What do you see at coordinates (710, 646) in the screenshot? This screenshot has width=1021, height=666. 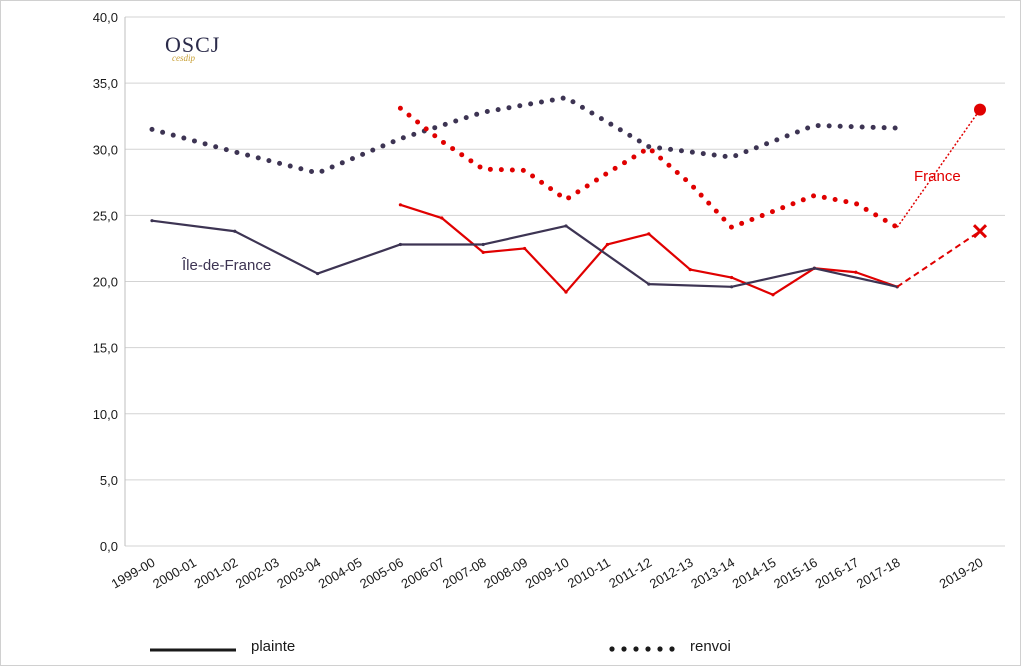 I see `legend-renvoi-label: renvoi` at bounding box center [710, 646].